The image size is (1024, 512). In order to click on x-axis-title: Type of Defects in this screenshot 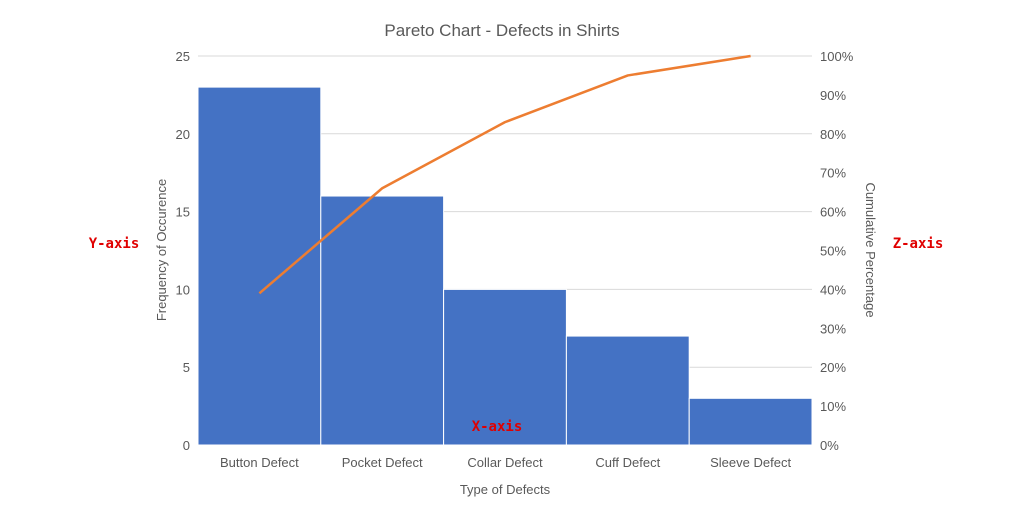, I will do `click(505, 489)`.